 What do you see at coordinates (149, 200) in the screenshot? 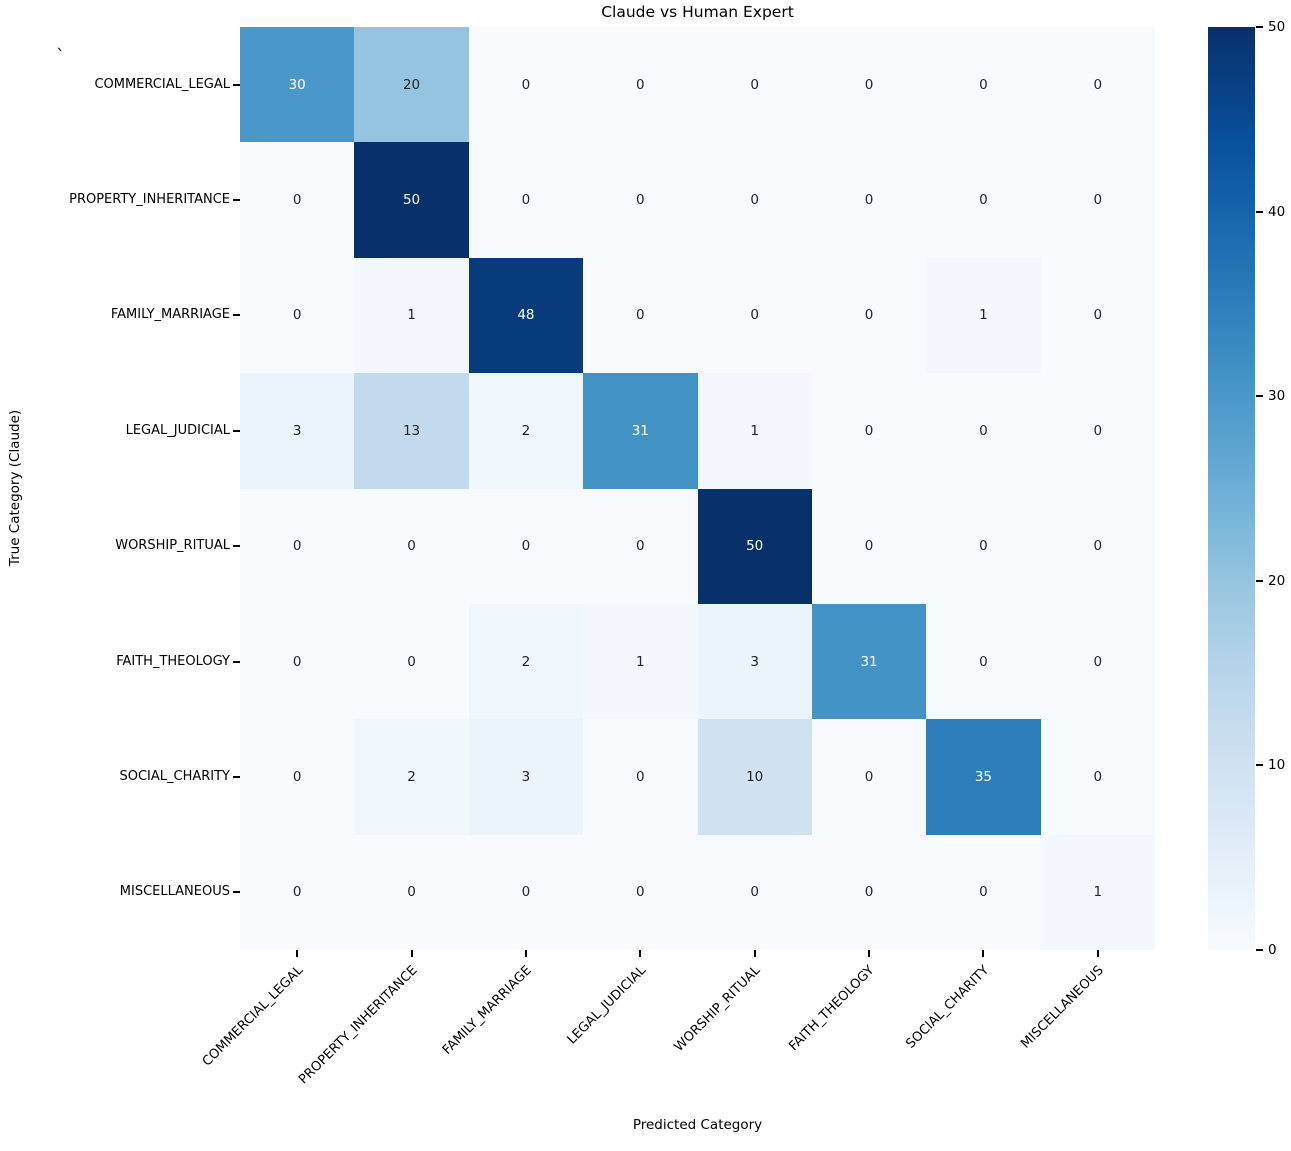
I see `y-tick-label: PROPERTY_INHERITANCE` at bounding box center [149, 200].